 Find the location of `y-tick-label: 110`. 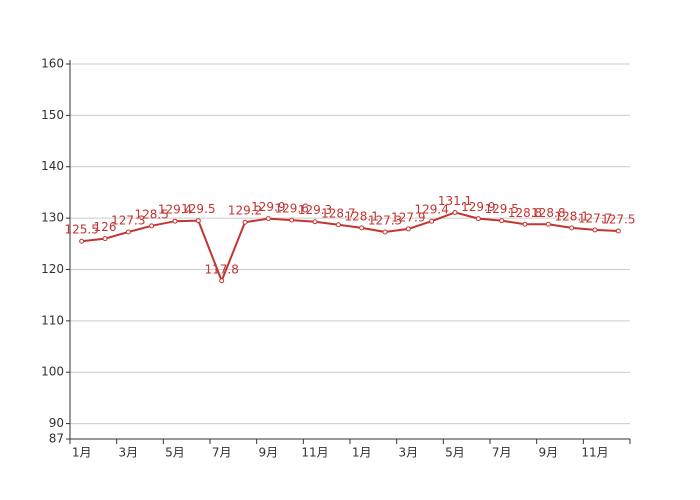

y-tick-label: 110 is located at coordinates (52, 320).